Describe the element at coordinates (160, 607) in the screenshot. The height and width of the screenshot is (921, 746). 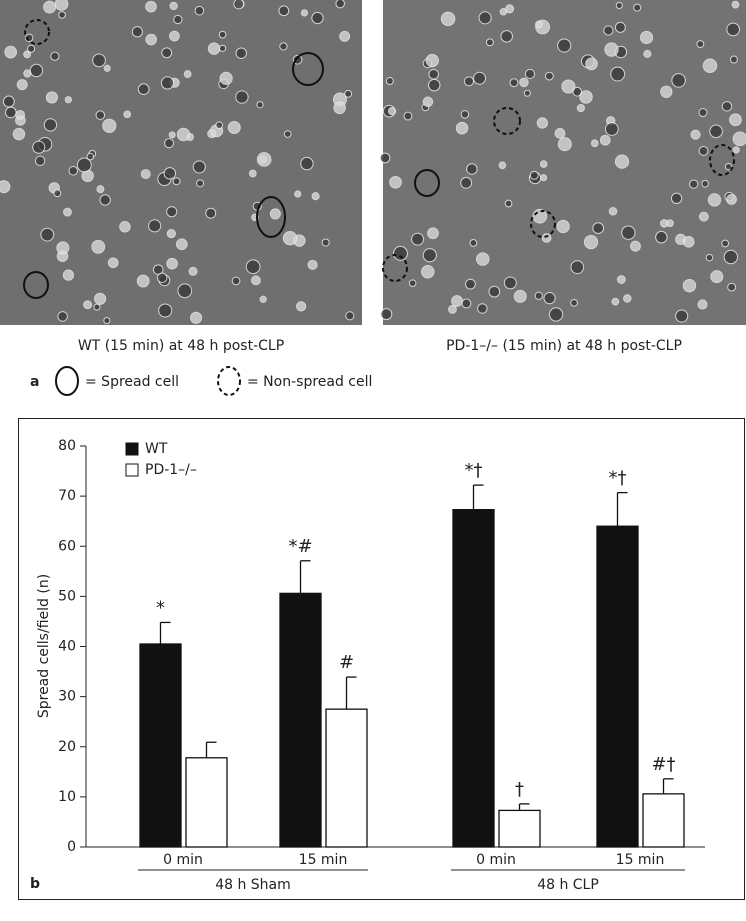
I see `significance-label: *` at that location.